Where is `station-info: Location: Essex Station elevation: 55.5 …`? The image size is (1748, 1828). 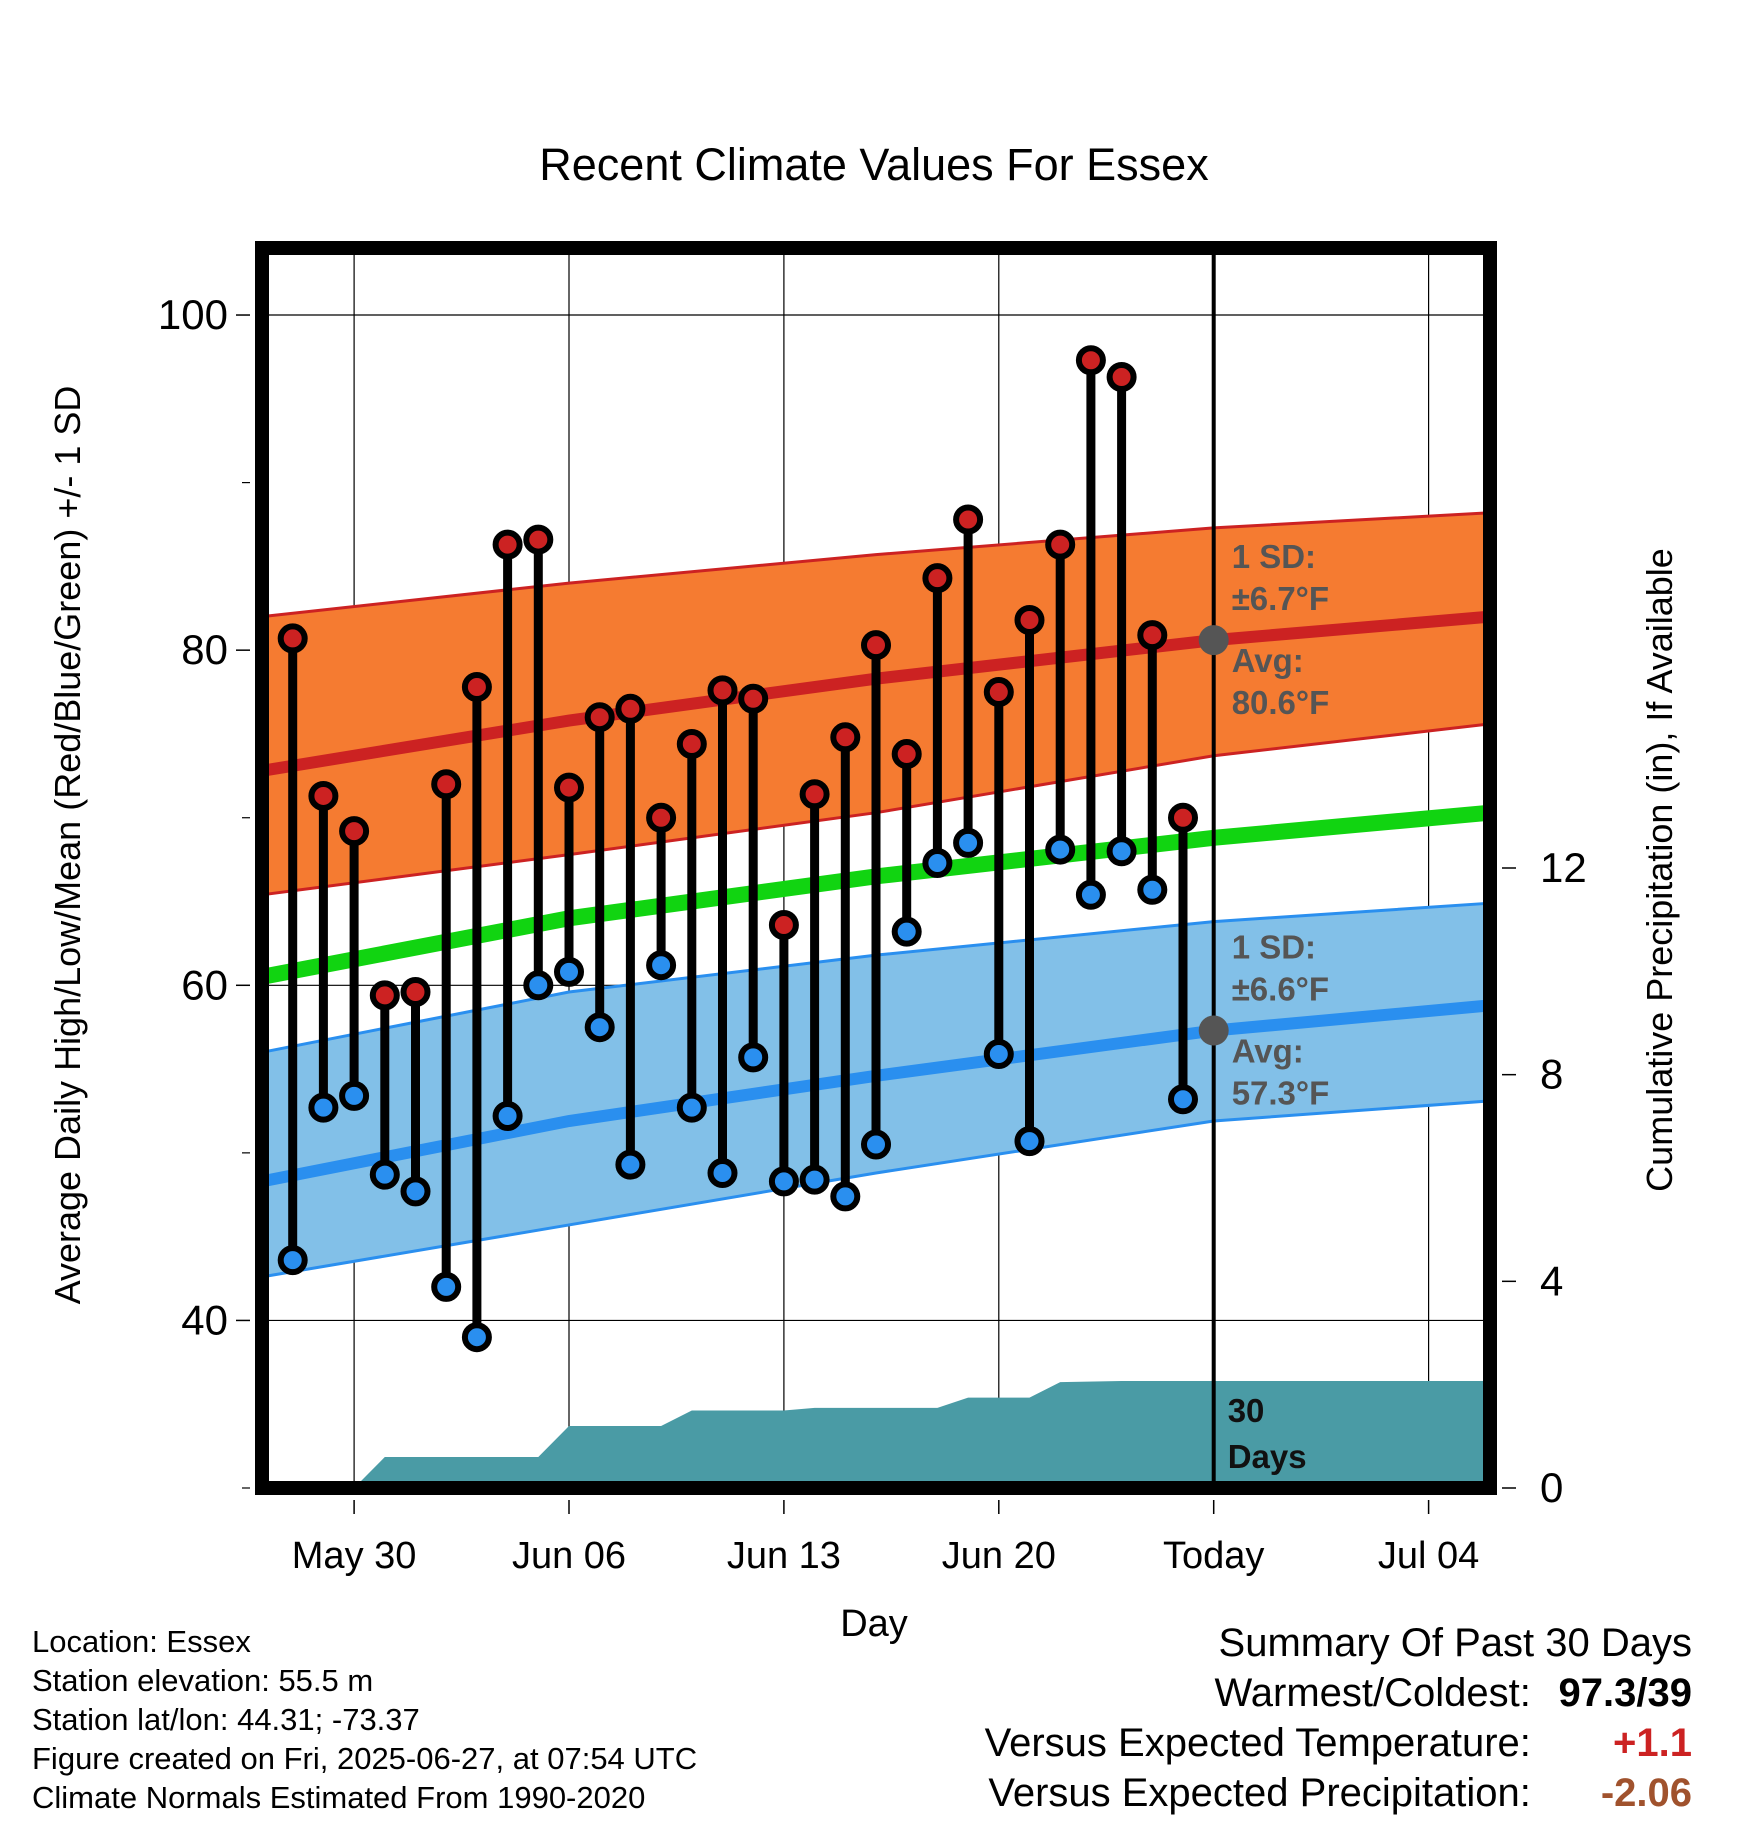
station-info: Location: Essex Station elevation: 55.5 … is located at coordinates (364, 1719).